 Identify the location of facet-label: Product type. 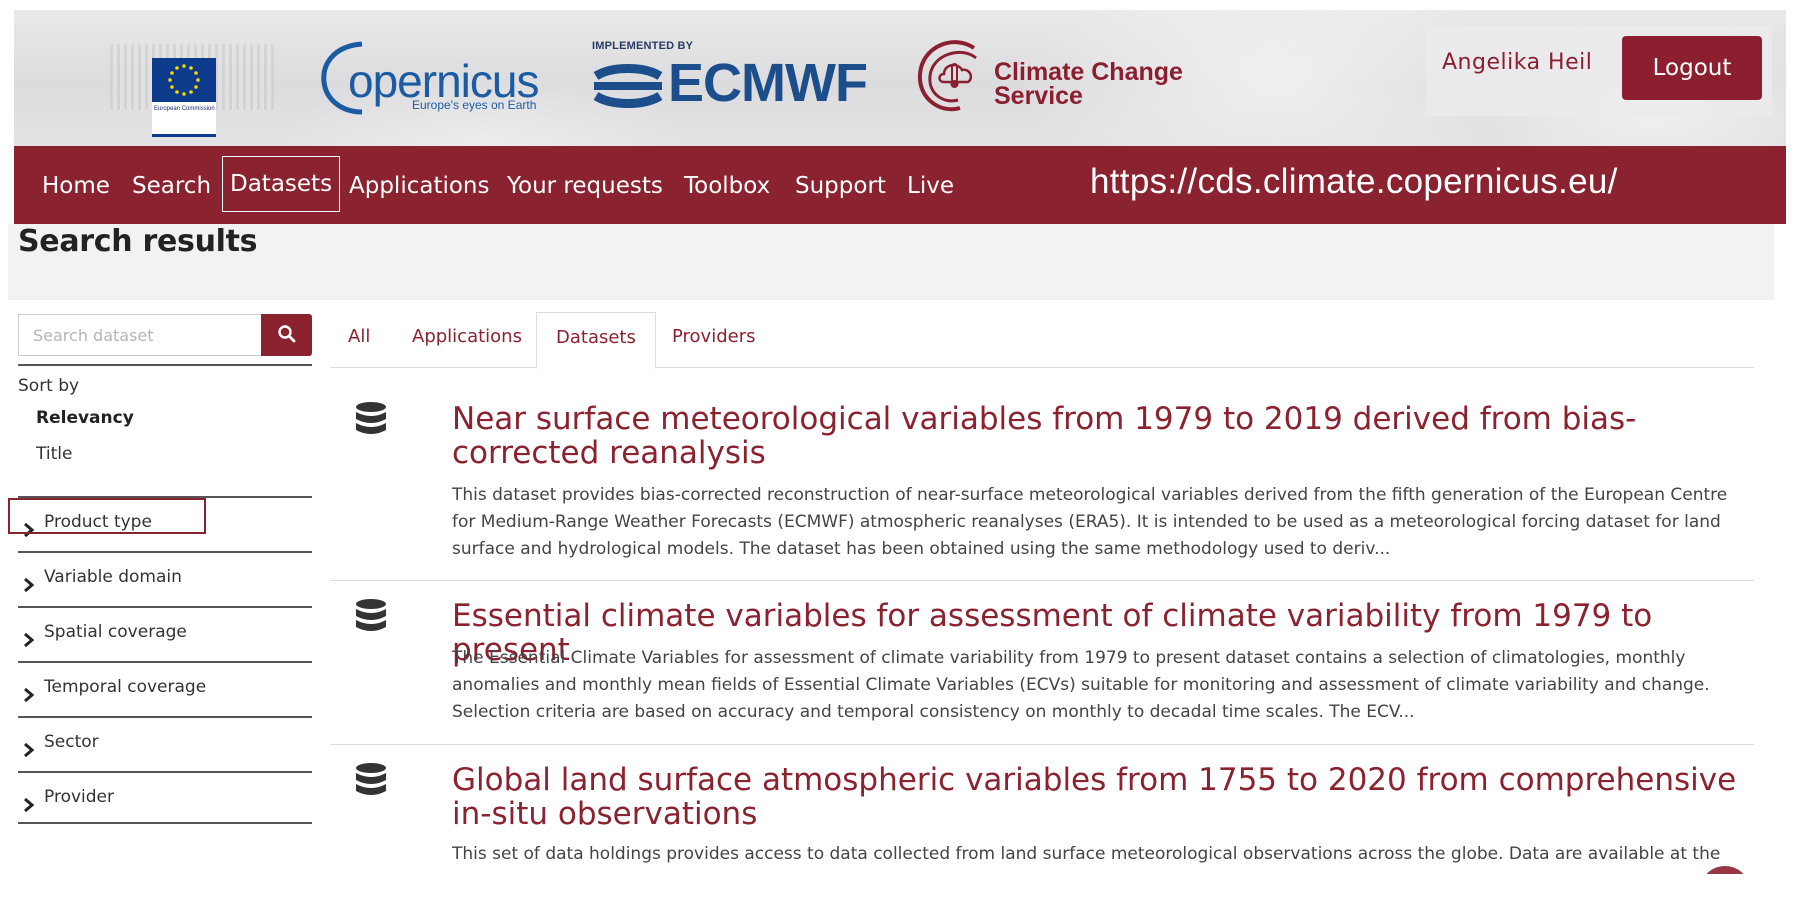
(98, 522).